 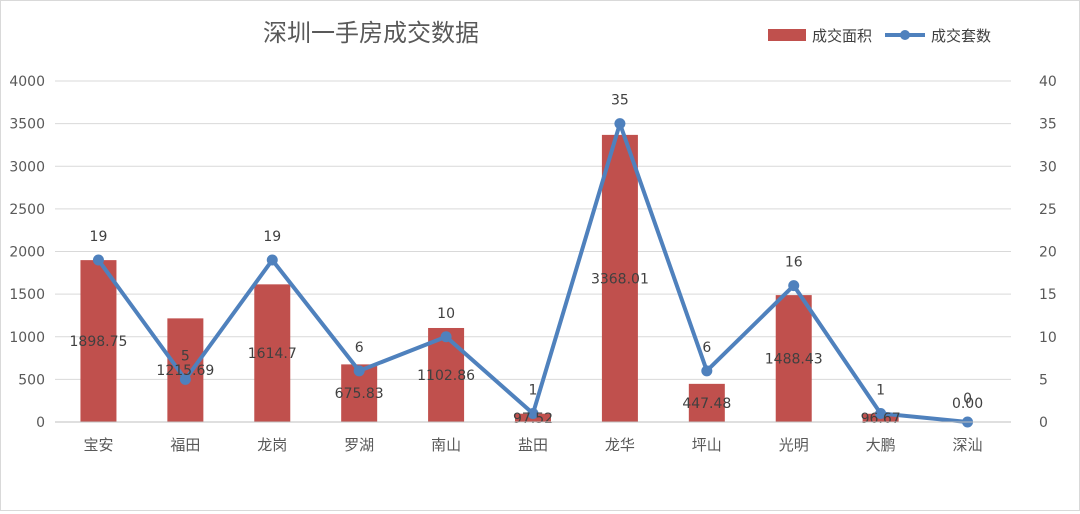 I want to click on bar-data-label: 0.00, so click(x=967, y=404).